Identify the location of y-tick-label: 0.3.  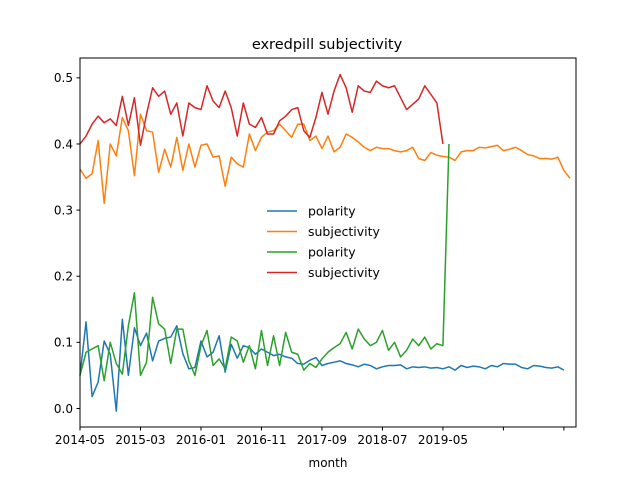
(63, 210).